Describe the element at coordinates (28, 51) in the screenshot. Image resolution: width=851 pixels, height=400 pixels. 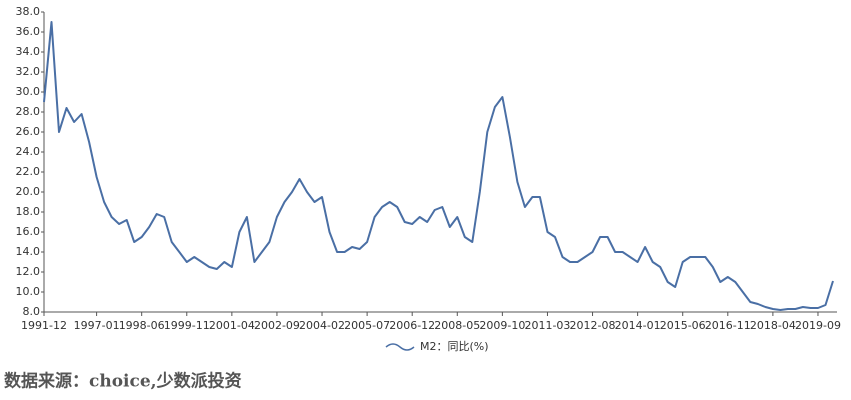
I see `y-tick-label: 34.0` at that location.